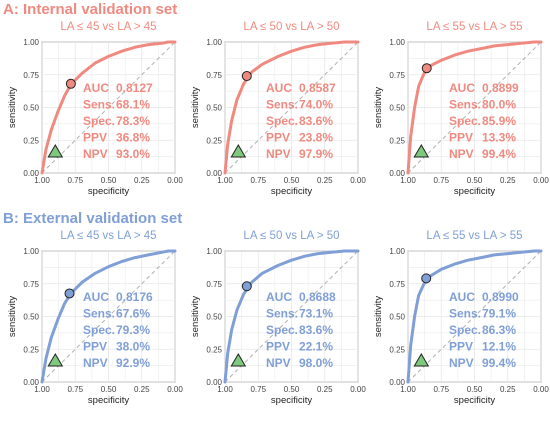 The height and width of the screenshot is (423, 550). What do you see at coordinates (55, 151) in the screenshot?
I see `triangle-marker` at bounding box center [55, 151].